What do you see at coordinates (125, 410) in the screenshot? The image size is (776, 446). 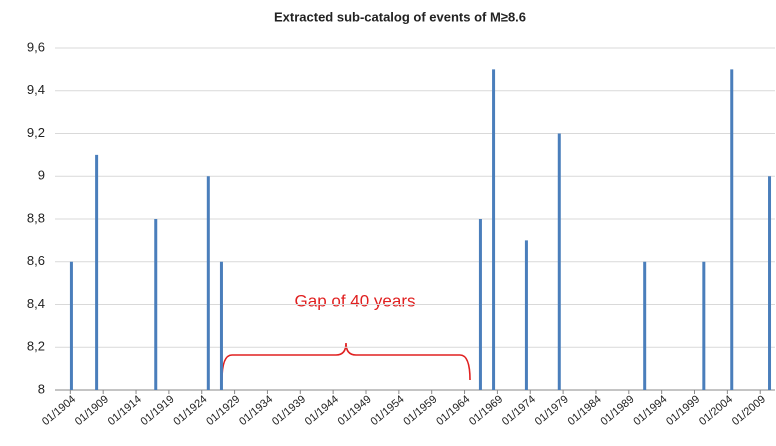 I see `x-tick-label: 01/1914` at bounding box center [125, 410].